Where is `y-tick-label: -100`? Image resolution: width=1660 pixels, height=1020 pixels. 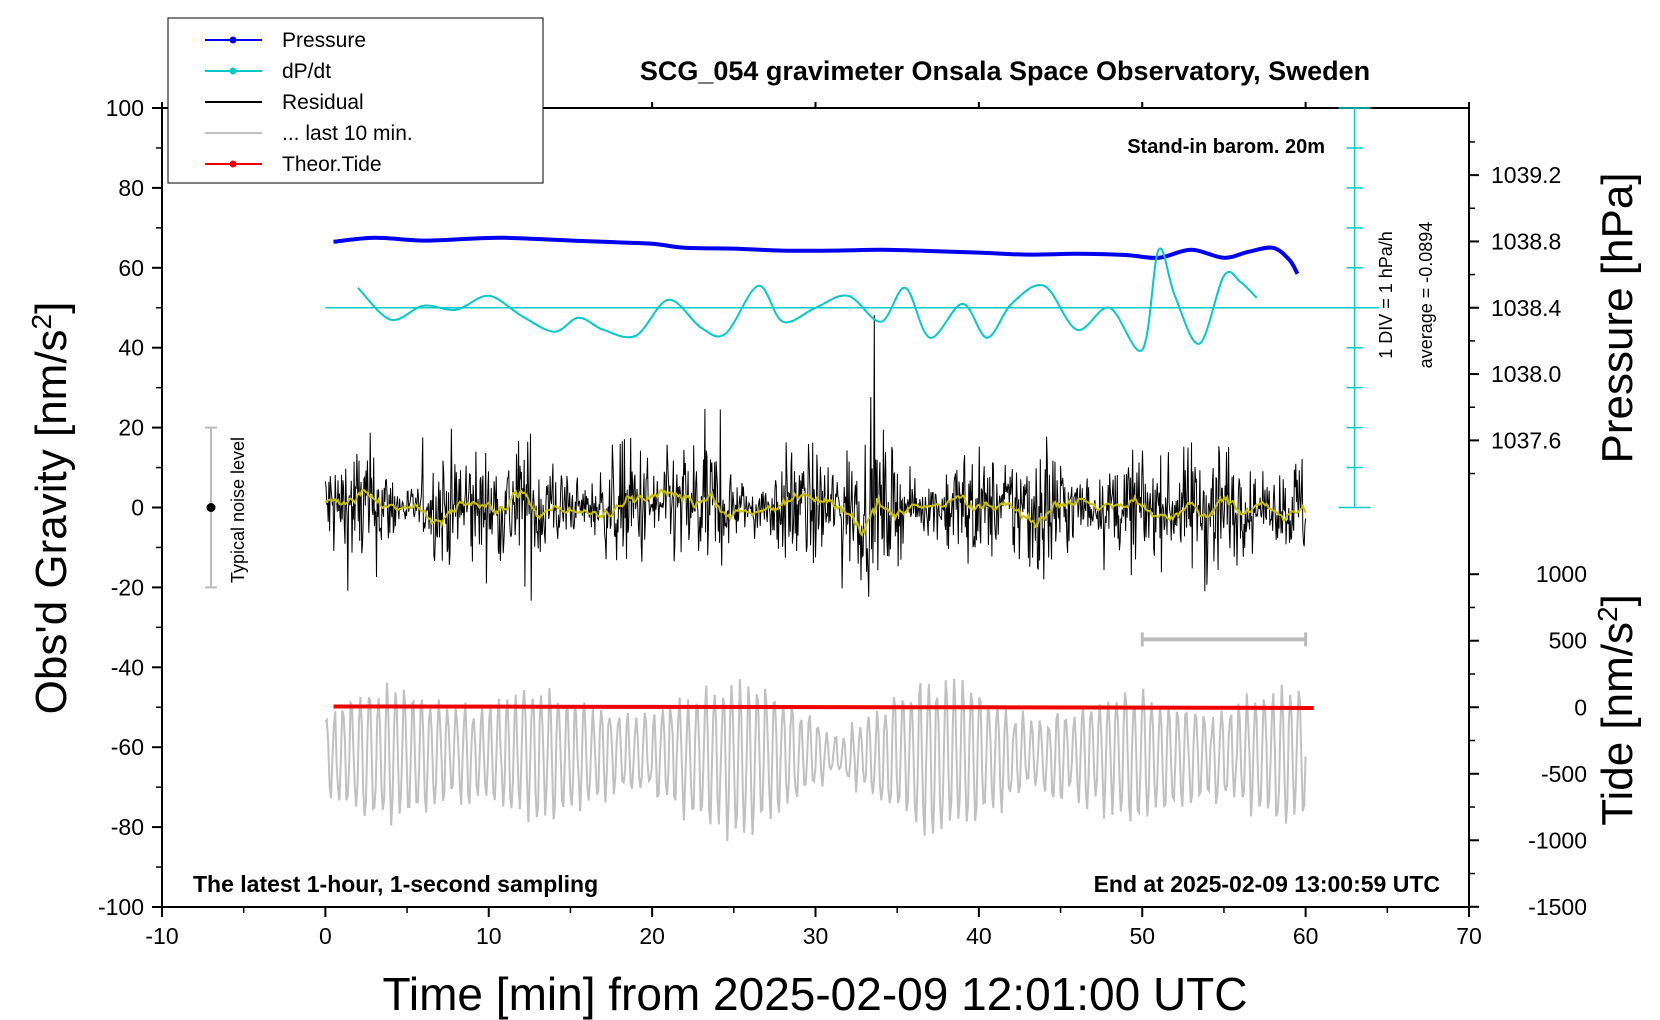 y-tick-label: -100 is located at coordinates (121, 907).